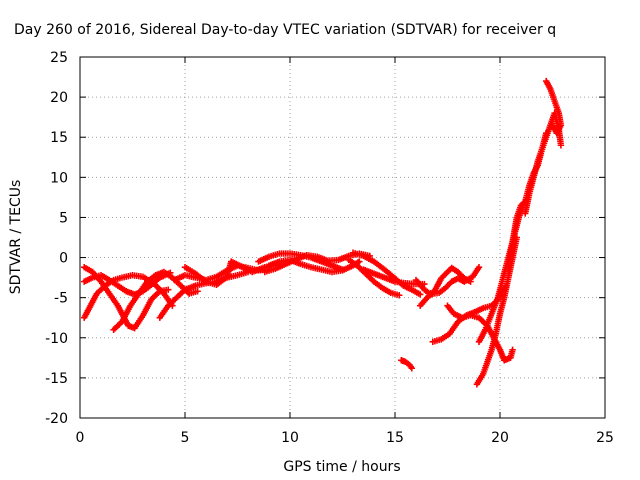 This screenshot has height=480, width=640. Describe the element at coordinates (605, 438) in the screenshot. I see `x-tick-label: 25` at that location.